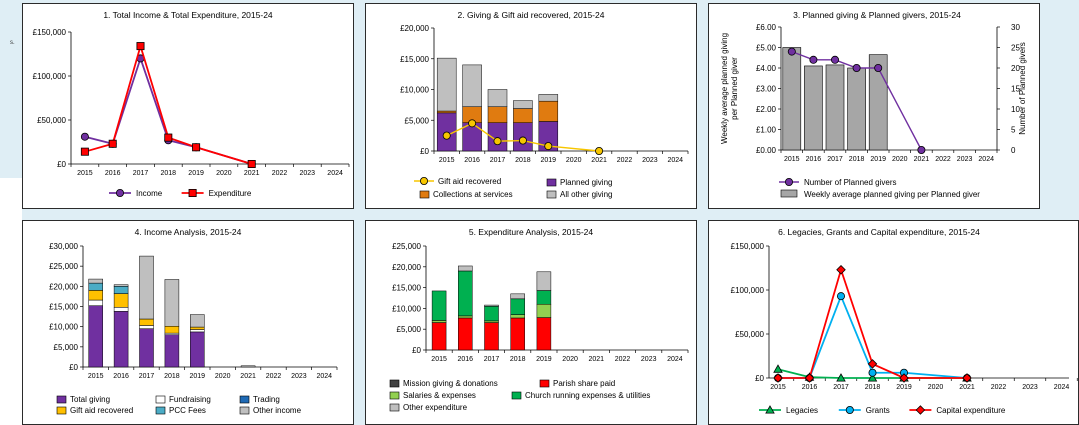 The width and height of the screenshot is (1079, 425). What do you see at coordinates (789, 181) in the screenshot?
I see `legend-marker-number-of-planned-givers` at bounding box center [789, 181].